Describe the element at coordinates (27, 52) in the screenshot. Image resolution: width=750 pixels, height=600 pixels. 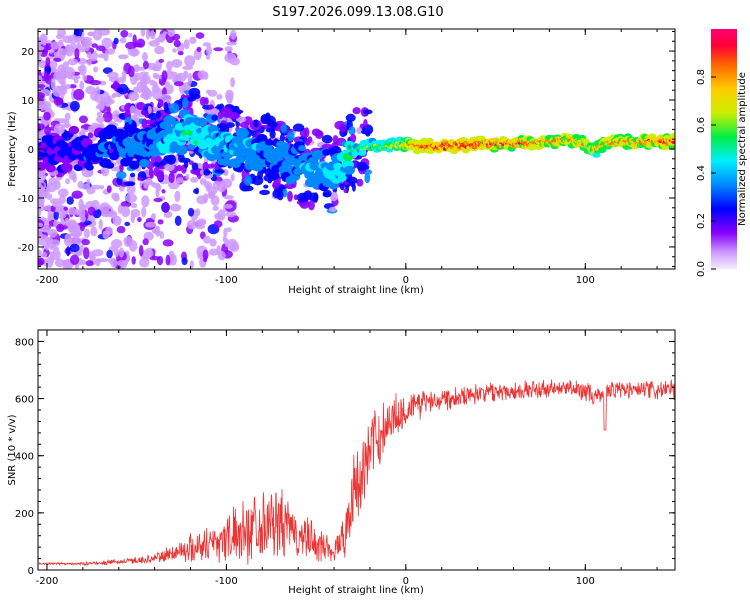
I see `spectrogram-y-tick-label: 20` at that location.